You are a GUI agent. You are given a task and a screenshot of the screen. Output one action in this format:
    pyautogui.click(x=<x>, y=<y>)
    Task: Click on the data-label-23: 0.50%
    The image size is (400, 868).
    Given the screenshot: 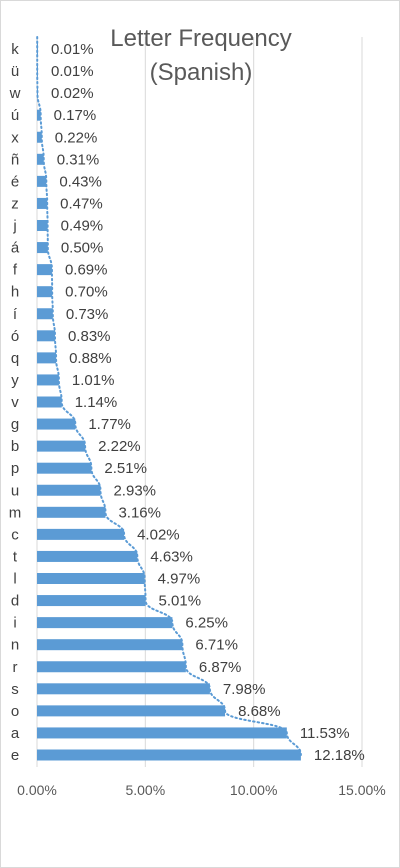 What is the action you would take?
    pyautogui.click(x=82, y=248)
    